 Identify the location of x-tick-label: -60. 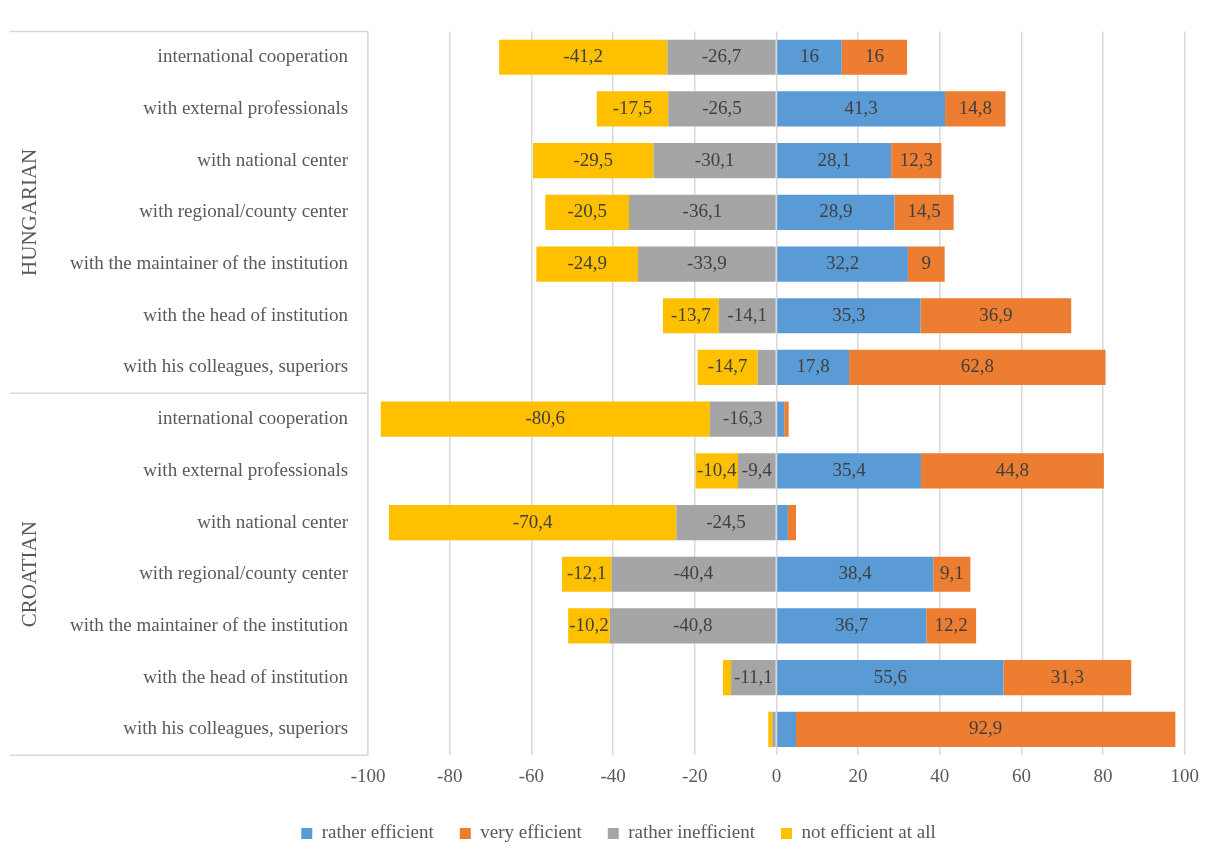
(531, 775).